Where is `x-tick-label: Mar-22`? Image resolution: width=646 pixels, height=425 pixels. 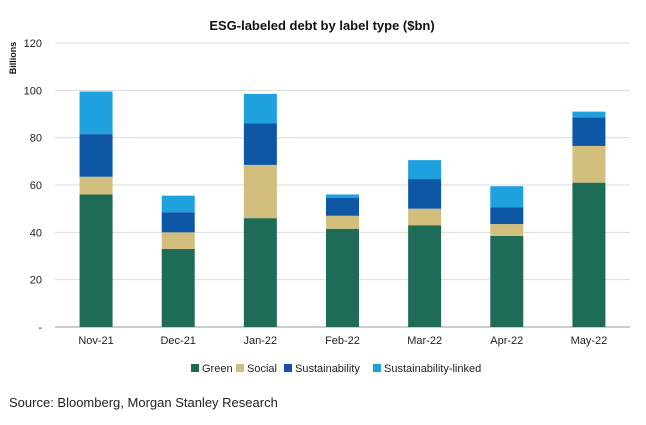 x-tick-label: Mar-22 is located at coordinates (424, 341).